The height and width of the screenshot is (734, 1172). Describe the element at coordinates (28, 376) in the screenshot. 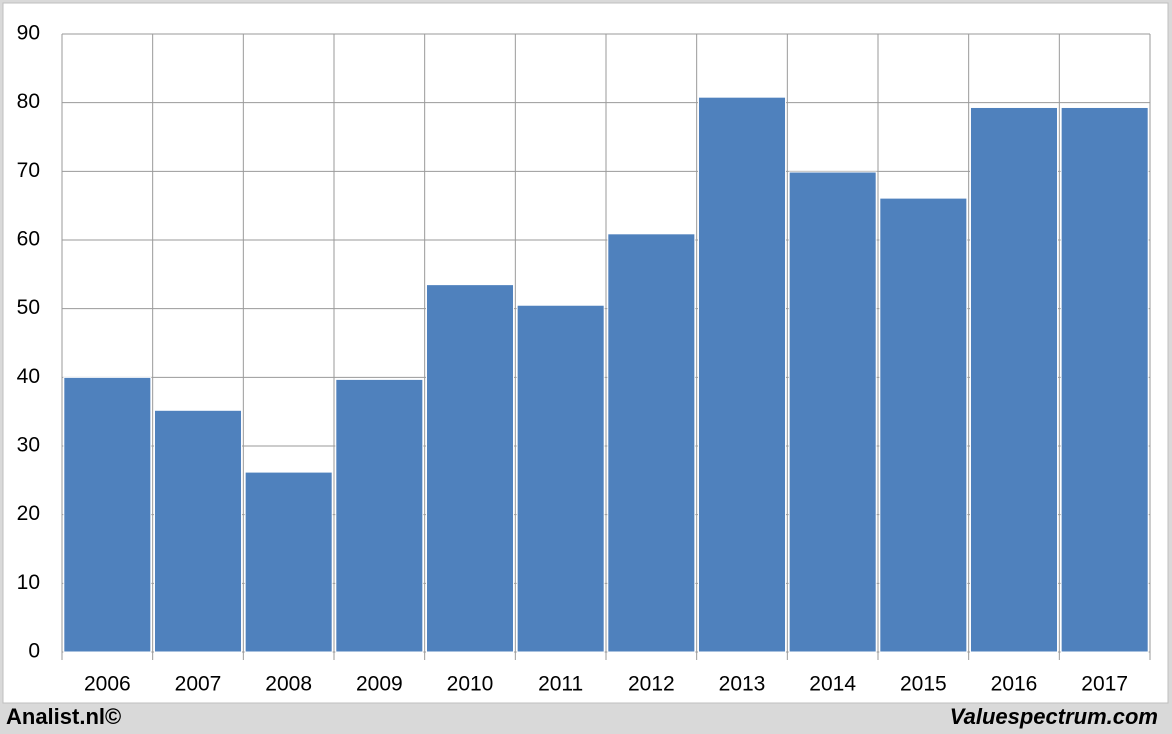

I see `y-tick-label: 40` at that location.